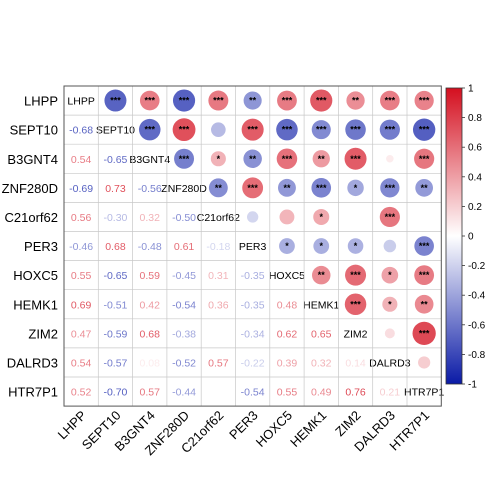 Image resolution: width=500 pixels, height=500 pixels. Describe the element at coordinates (81, 334) in the screenshot. I see `corr-value-ZIM2-LHPP: 0.47` at that location.